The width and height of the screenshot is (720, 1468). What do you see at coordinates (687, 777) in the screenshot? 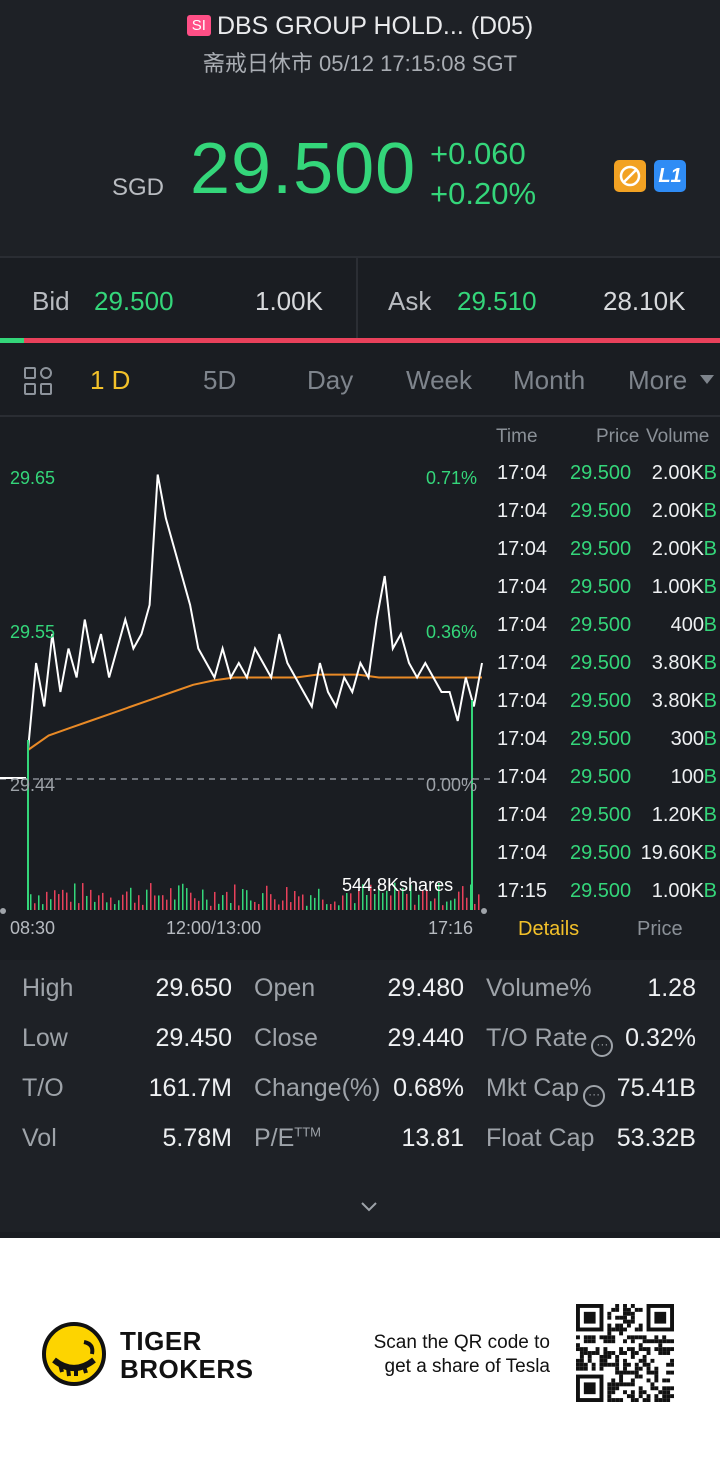
I see `trade-volume: 100` at bounding box center [687, 777].